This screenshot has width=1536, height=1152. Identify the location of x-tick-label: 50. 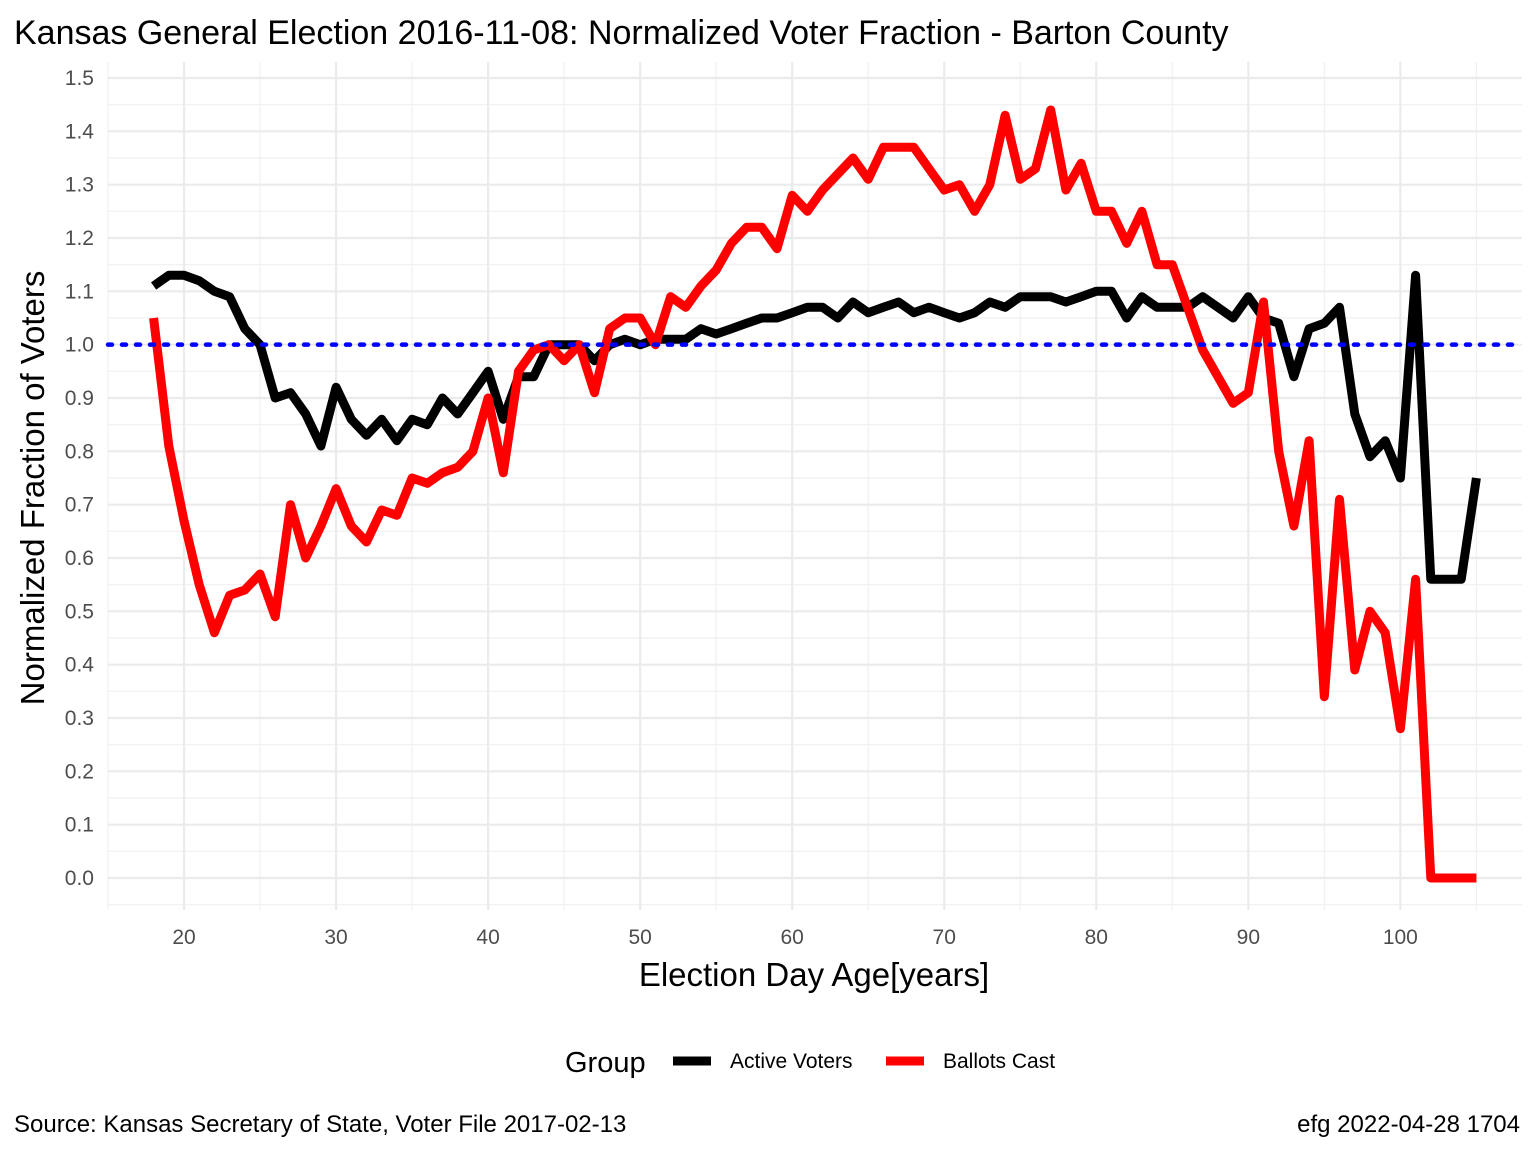
(639, 937).